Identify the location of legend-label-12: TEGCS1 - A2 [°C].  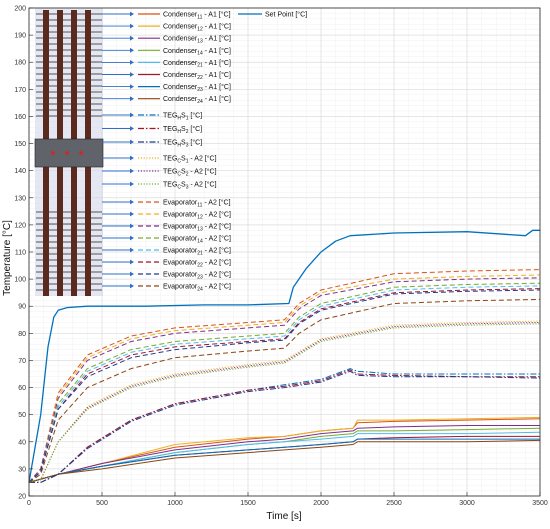
(190, 160).